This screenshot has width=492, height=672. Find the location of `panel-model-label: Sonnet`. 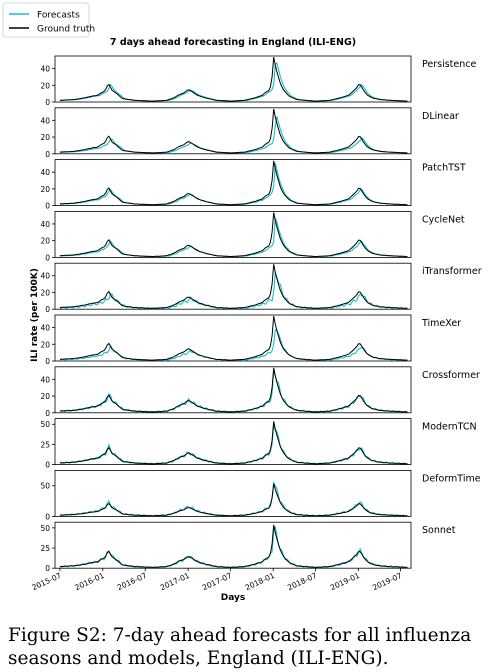

panel-model-label: Sonnet is located at coordinates (439, 530).